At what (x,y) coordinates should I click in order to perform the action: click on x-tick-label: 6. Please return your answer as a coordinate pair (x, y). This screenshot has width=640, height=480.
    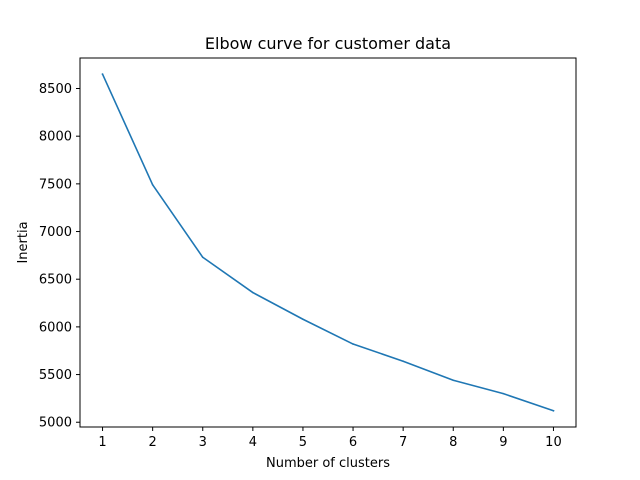
    Looking at the image, I should click on (353, 442).